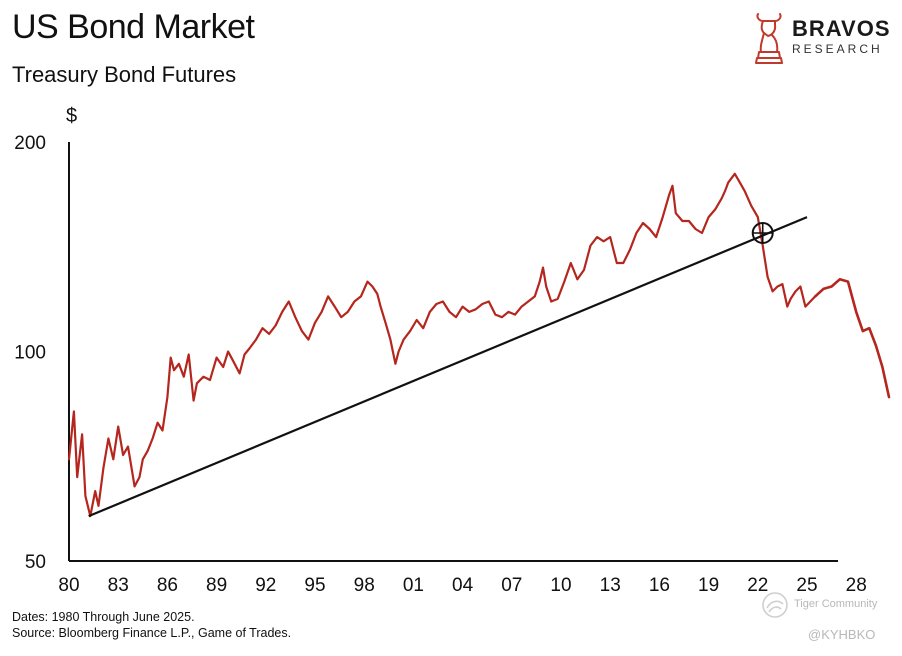 The width and height of the screenshot is (902, 656). What do you see at coordinates (837, 49) in the screenshot?
I see `brand-sub: RESEARCH` at bounding box center [837, 49].